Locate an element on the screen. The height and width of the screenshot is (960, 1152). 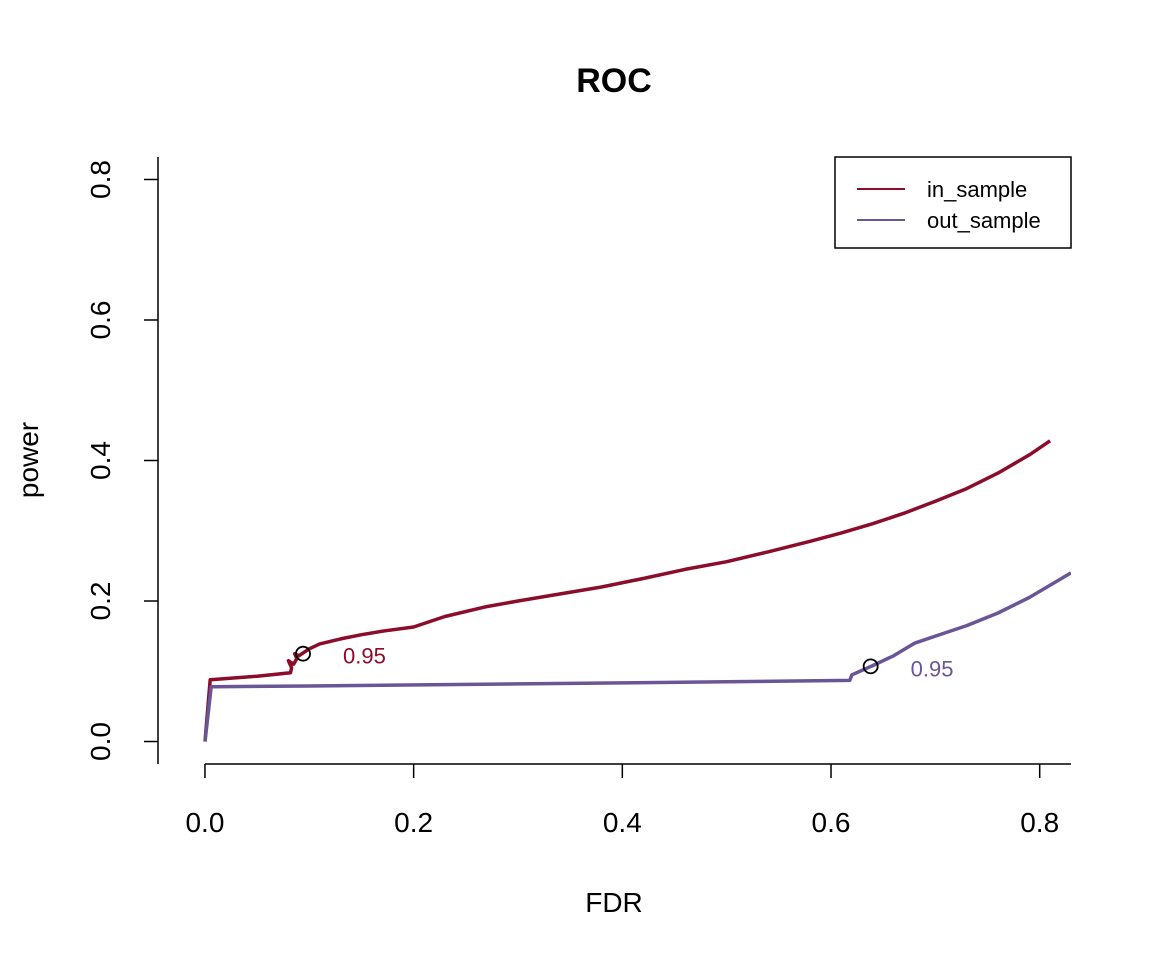
x-tick-label: 0.2 is located at coordinates (413, 822).